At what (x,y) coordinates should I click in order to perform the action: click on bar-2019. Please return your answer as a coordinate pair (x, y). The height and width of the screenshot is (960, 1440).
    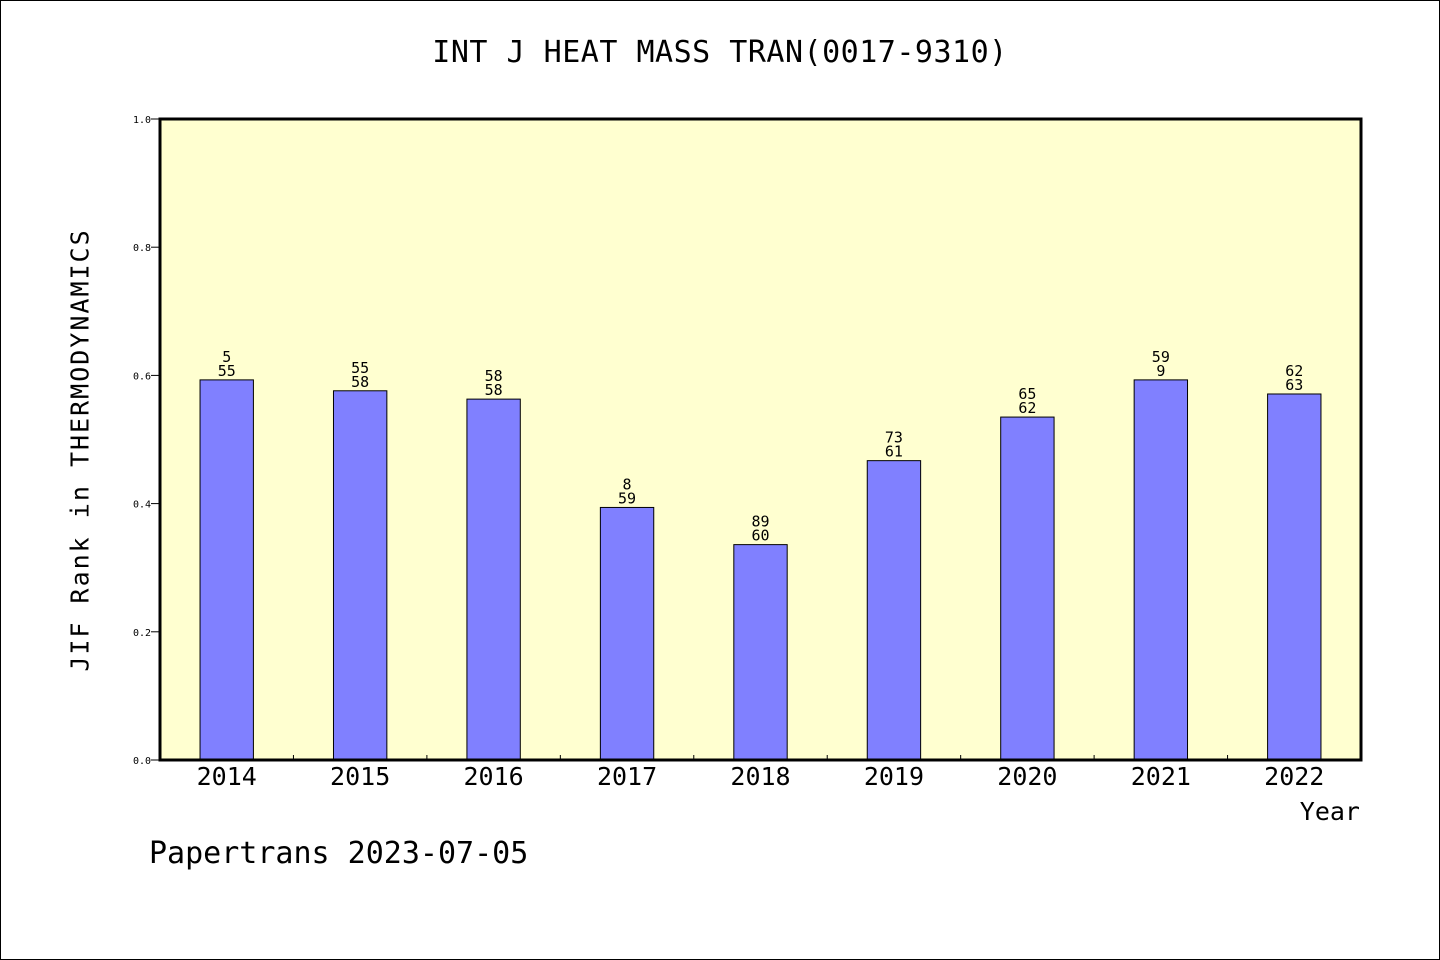
    Looking at the image, I should click on (894, 610).